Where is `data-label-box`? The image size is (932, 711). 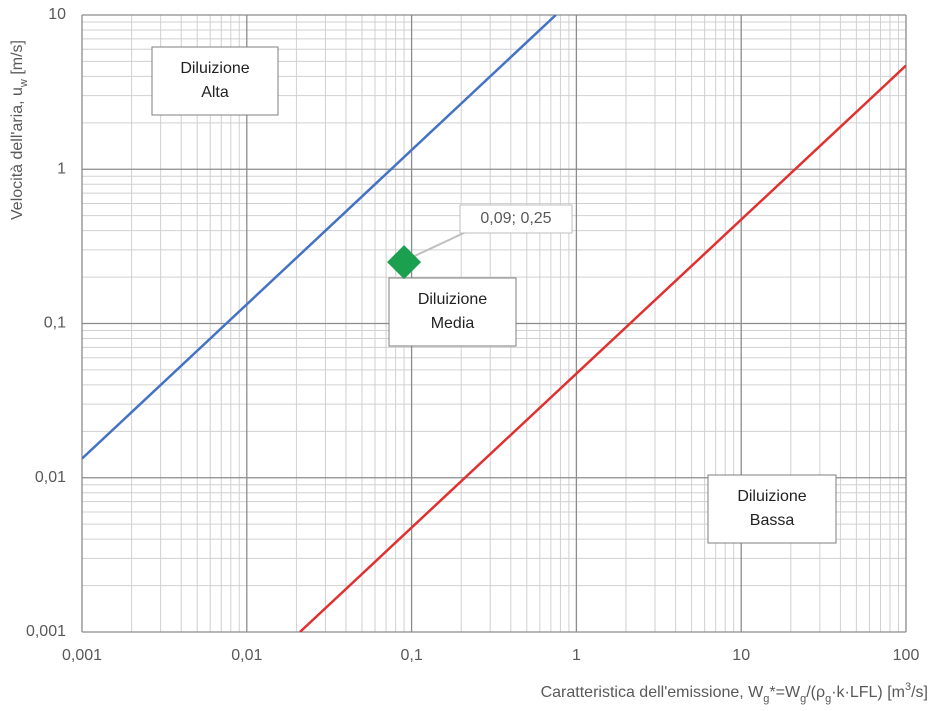 data-label-box is located at coordinates (516, 219).